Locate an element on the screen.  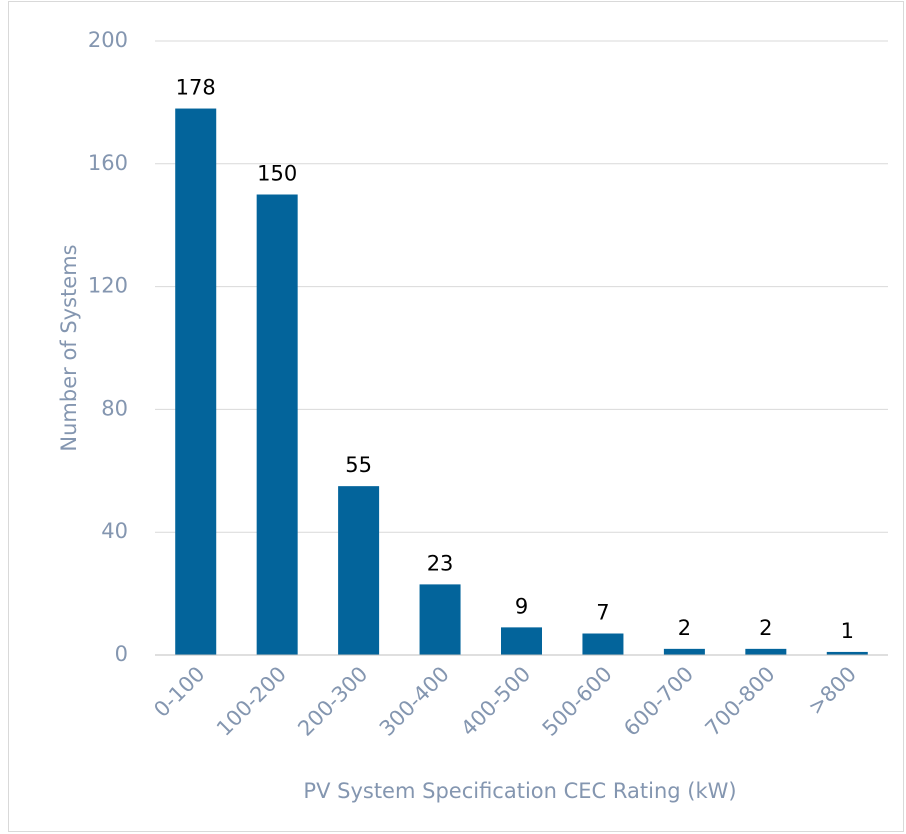
y-tick-label: 120 is located at coordinates (108, 286).